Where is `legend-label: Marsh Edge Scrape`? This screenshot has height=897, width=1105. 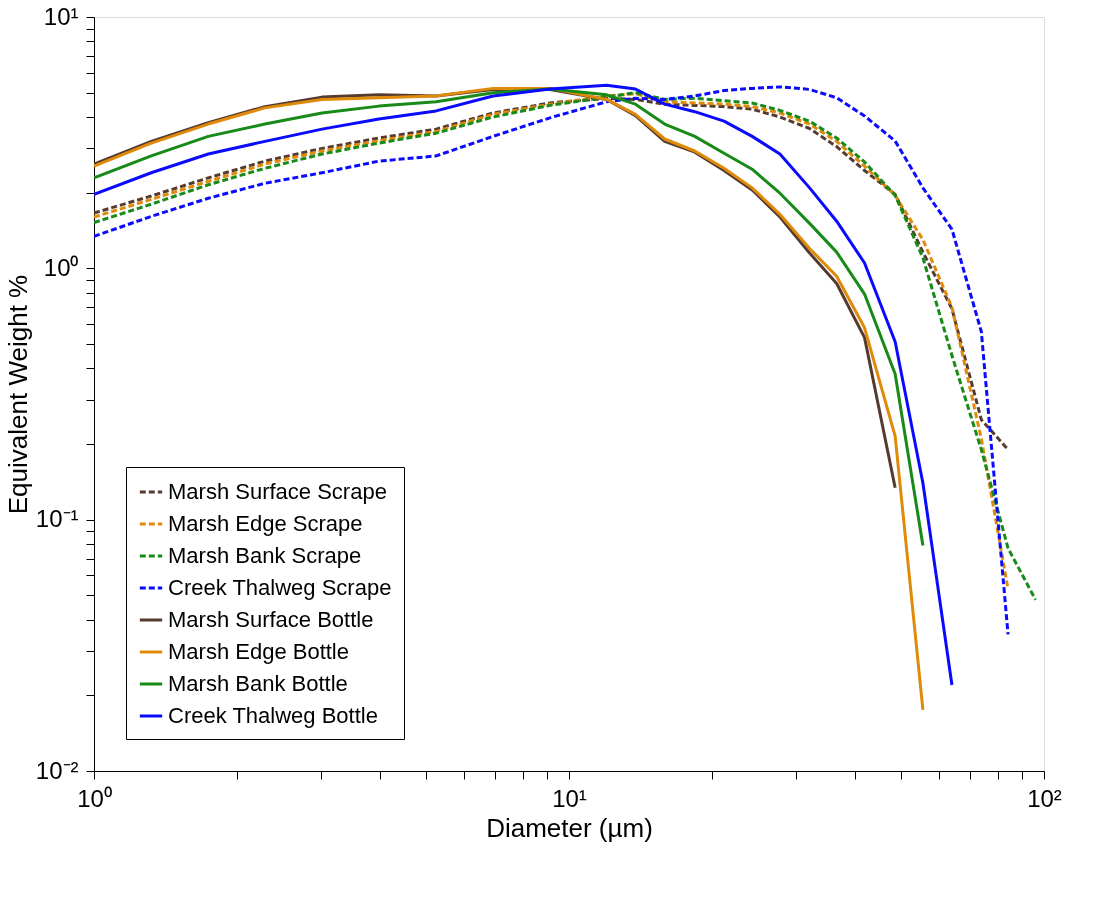 legend-label: Marsh Edge Scrape is located at coordinates (265, 523).